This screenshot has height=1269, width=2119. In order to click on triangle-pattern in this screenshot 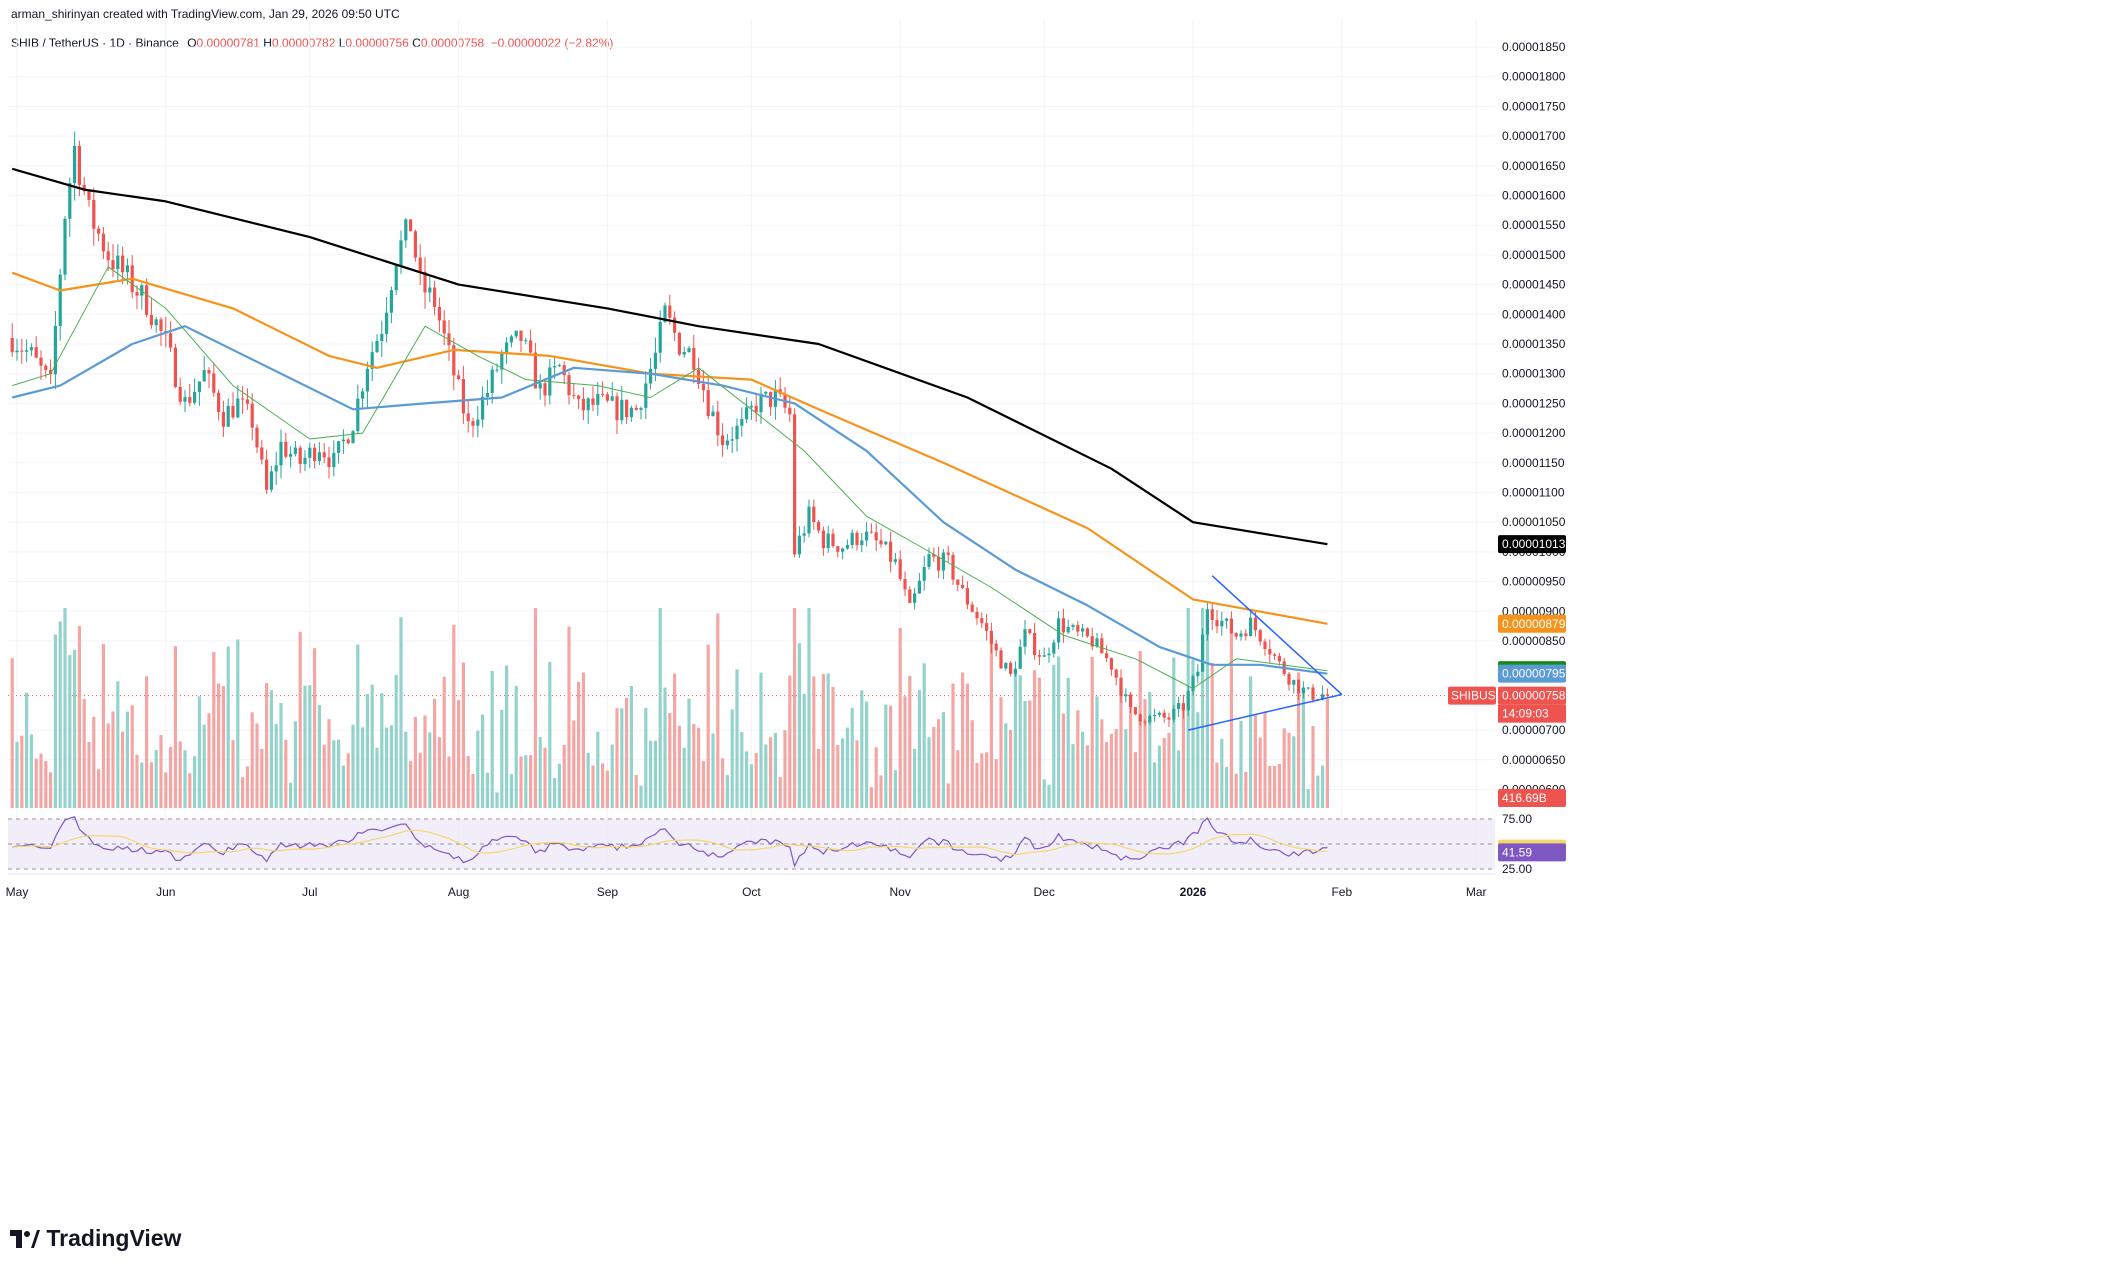, I will do `click(1265, 653)`.